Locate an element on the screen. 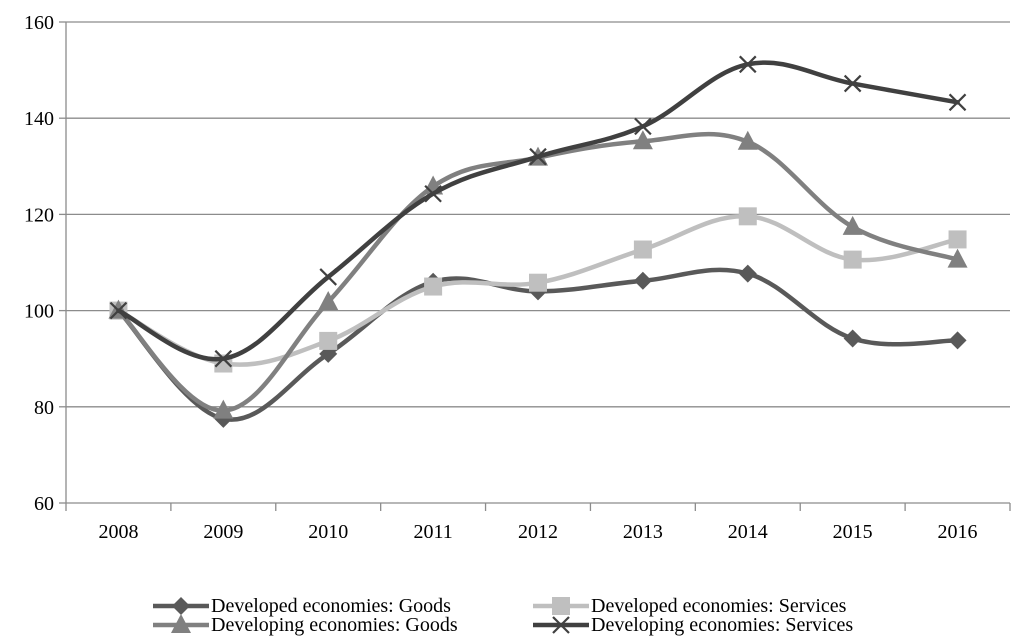 This screenshot has height=643, width=1011. y-tick-label: 160 is located at coordinates (39, 23).